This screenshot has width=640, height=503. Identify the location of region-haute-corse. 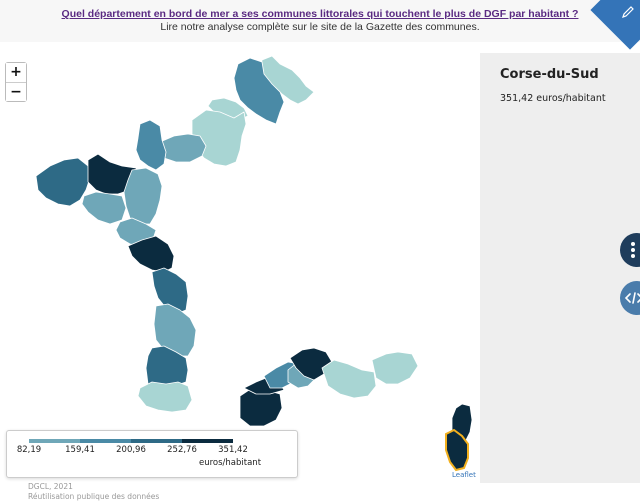
(462, 422).